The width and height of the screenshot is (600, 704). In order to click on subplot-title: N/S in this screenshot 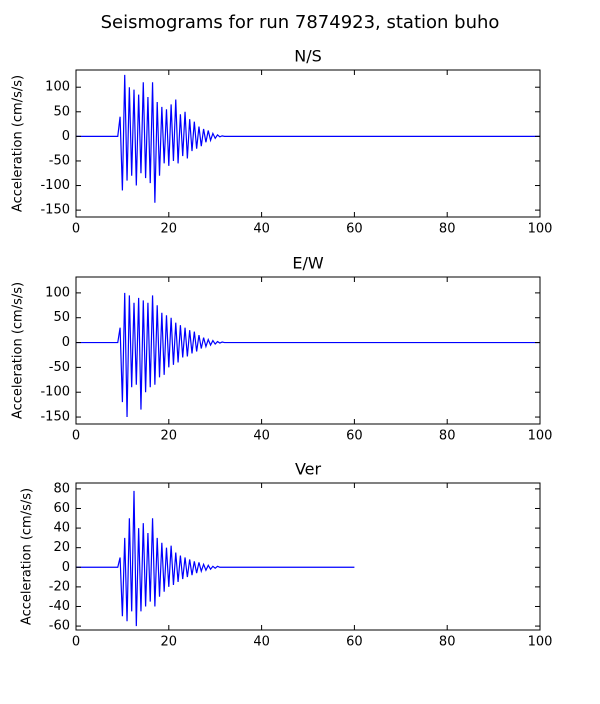, I will do `click(308, 56)`.